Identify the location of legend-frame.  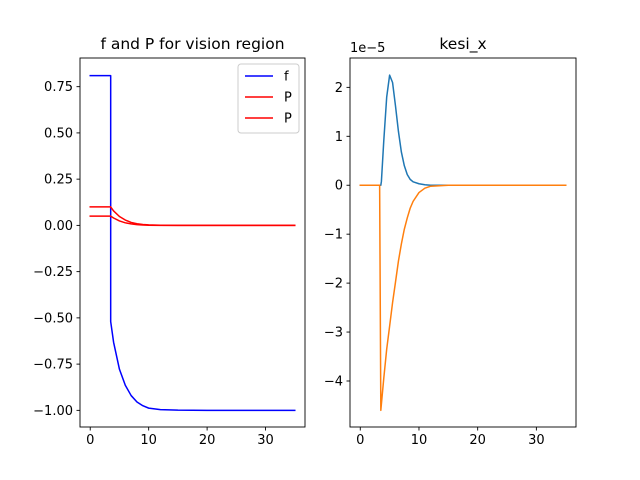
(268, 98).